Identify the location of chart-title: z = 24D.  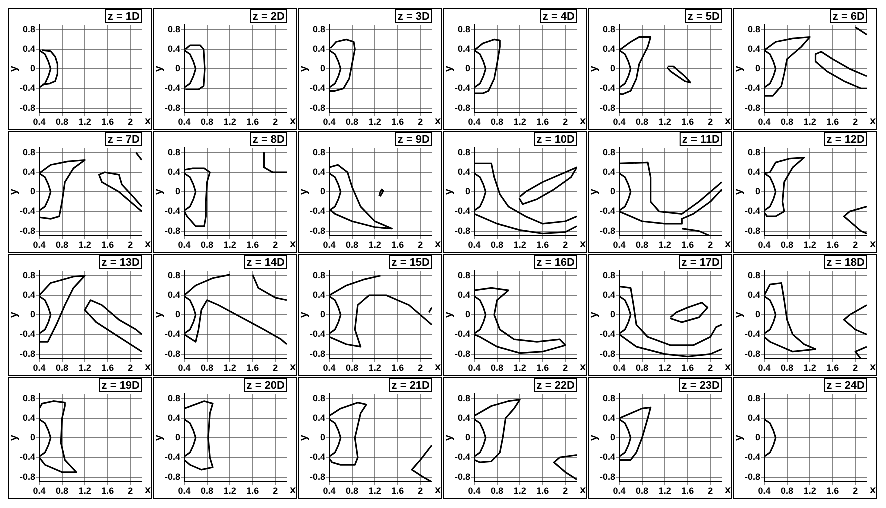
(846, 386).